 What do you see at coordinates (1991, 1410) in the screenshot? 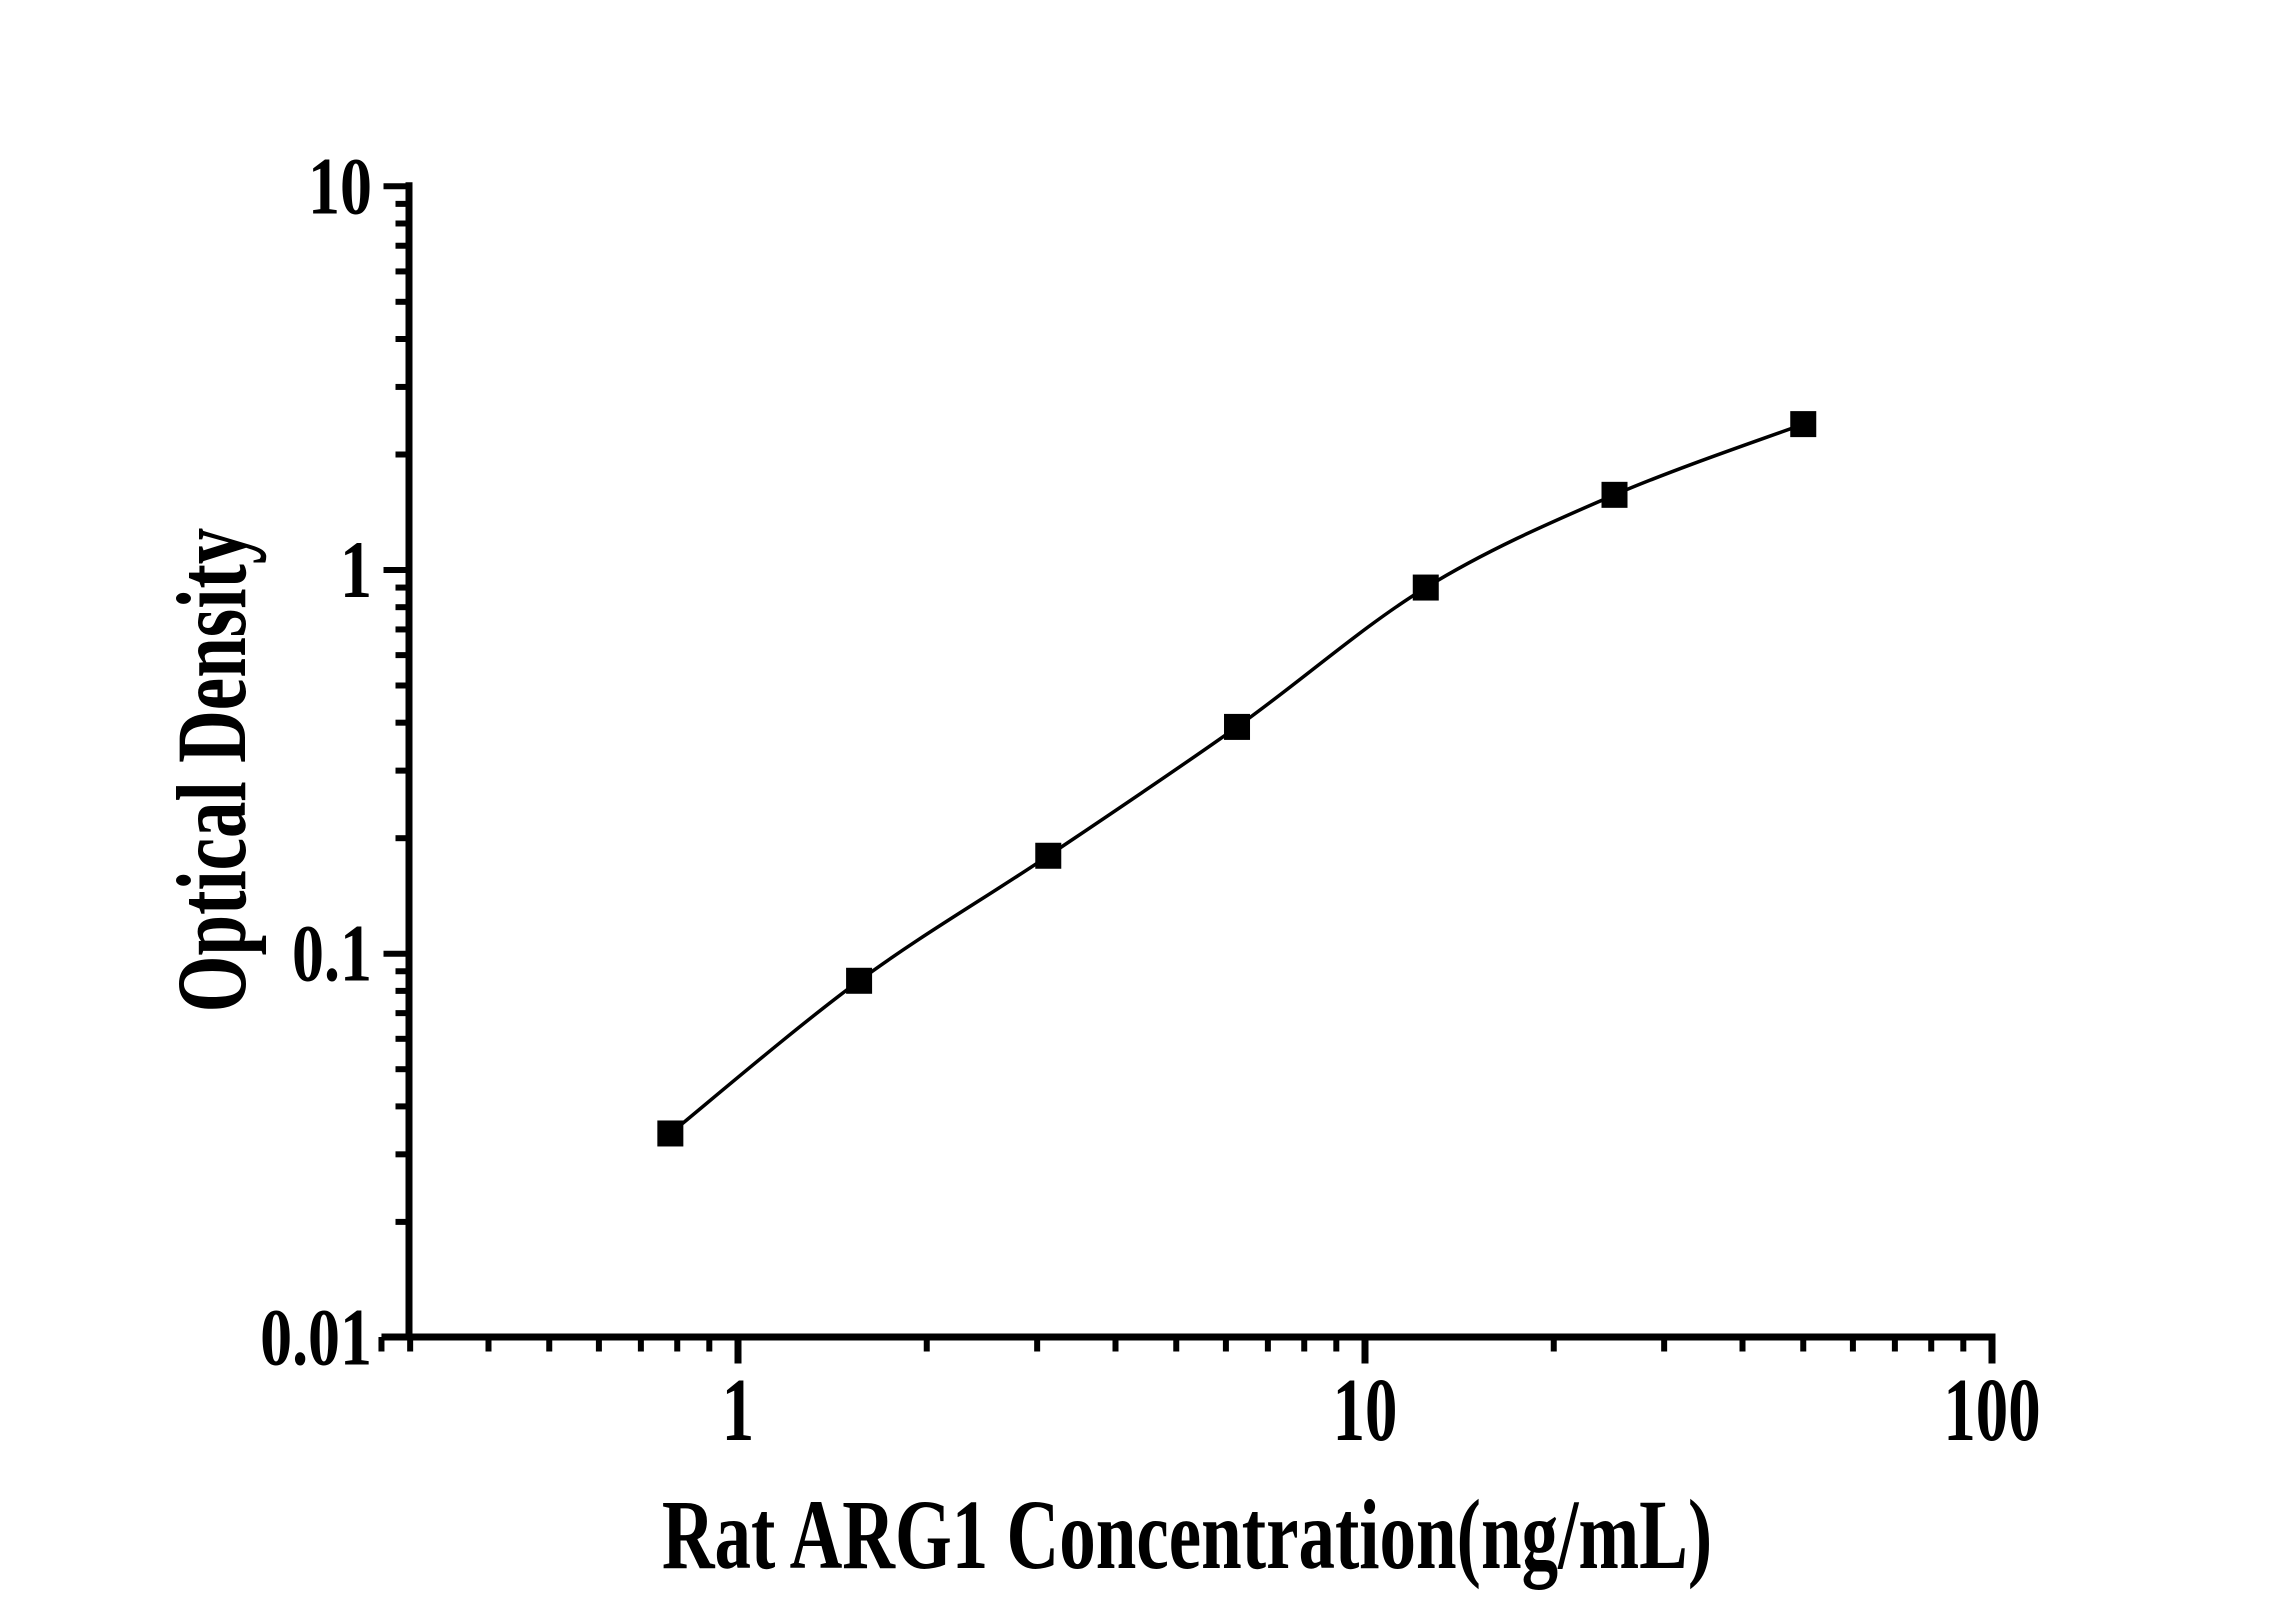
I see `x-tick-label: 100` at bounding box center [1991, 1410].